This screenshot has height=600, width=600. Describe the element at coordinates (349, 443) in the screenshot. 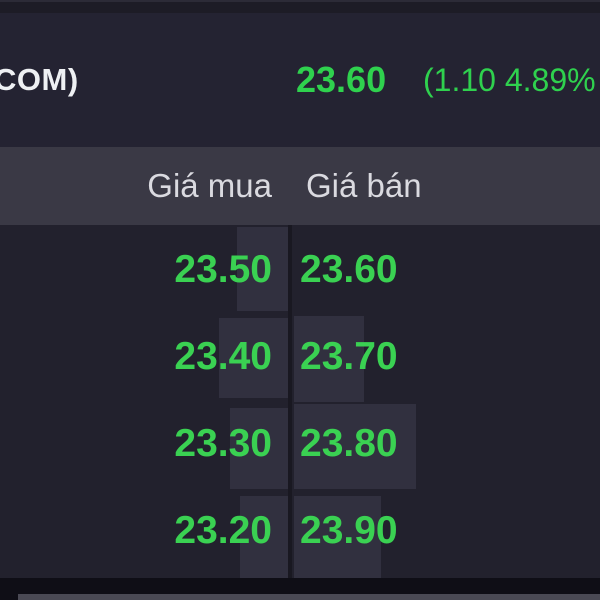

I see `sell-price-cell: 23.80` at that location.